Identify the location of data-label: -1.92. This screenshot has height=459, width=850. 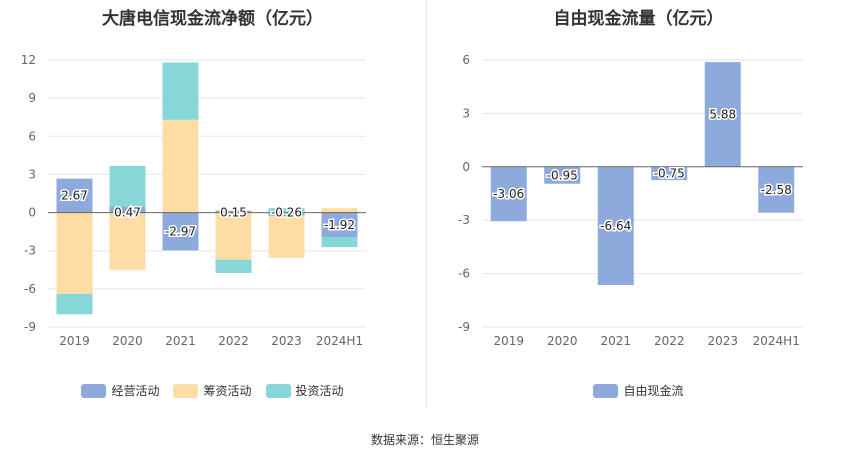
(339, 225).